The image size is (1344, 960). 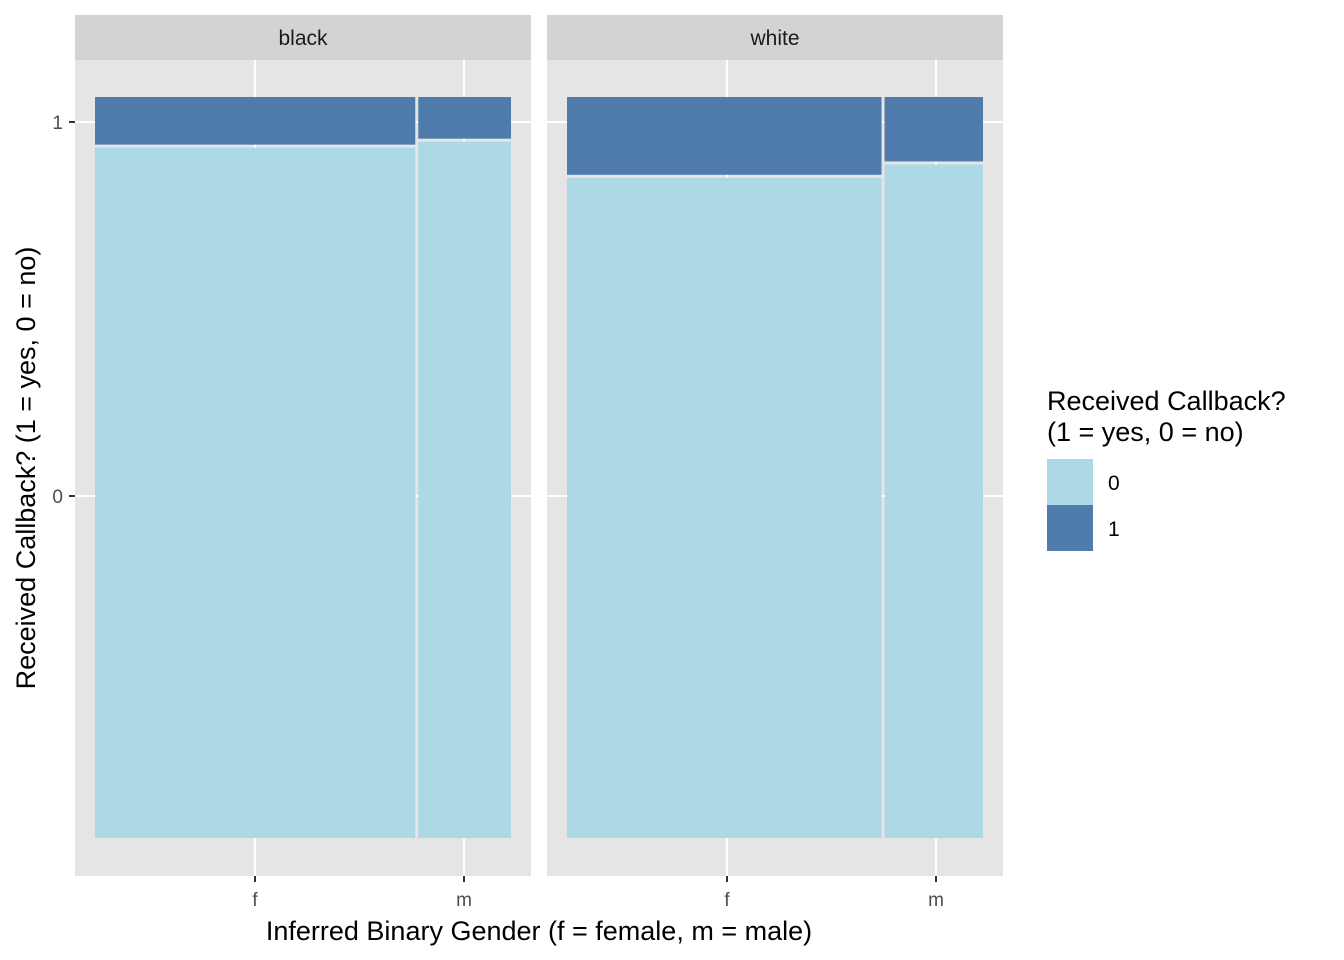 What do you see at coordinates (57, 123) in the screenshot?
I see `y-tick-label: 1` at bounding box center [57, 123].